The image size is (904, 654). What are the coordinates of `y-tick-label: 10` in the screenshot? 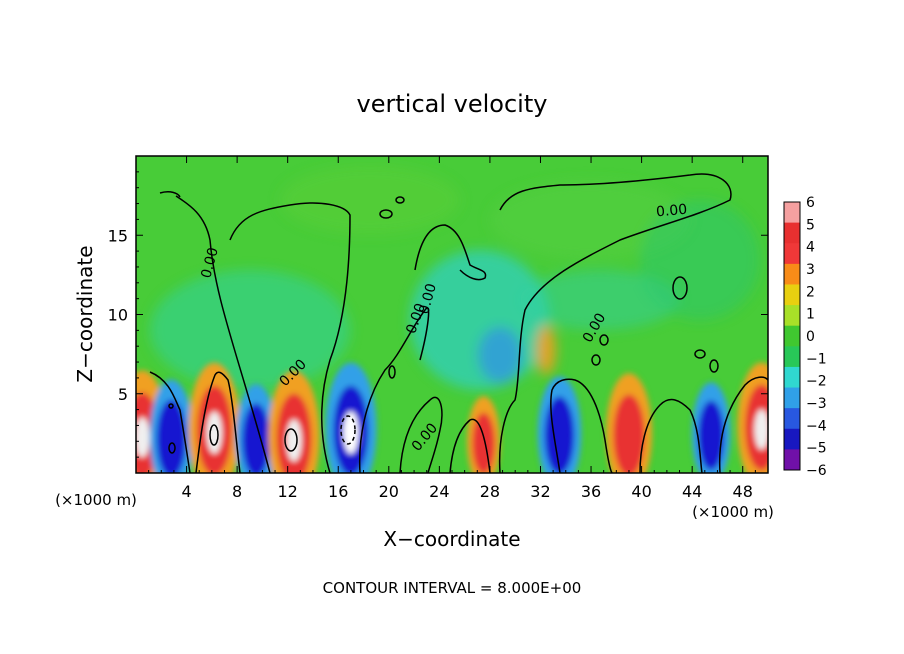 It's located at (118, 315).